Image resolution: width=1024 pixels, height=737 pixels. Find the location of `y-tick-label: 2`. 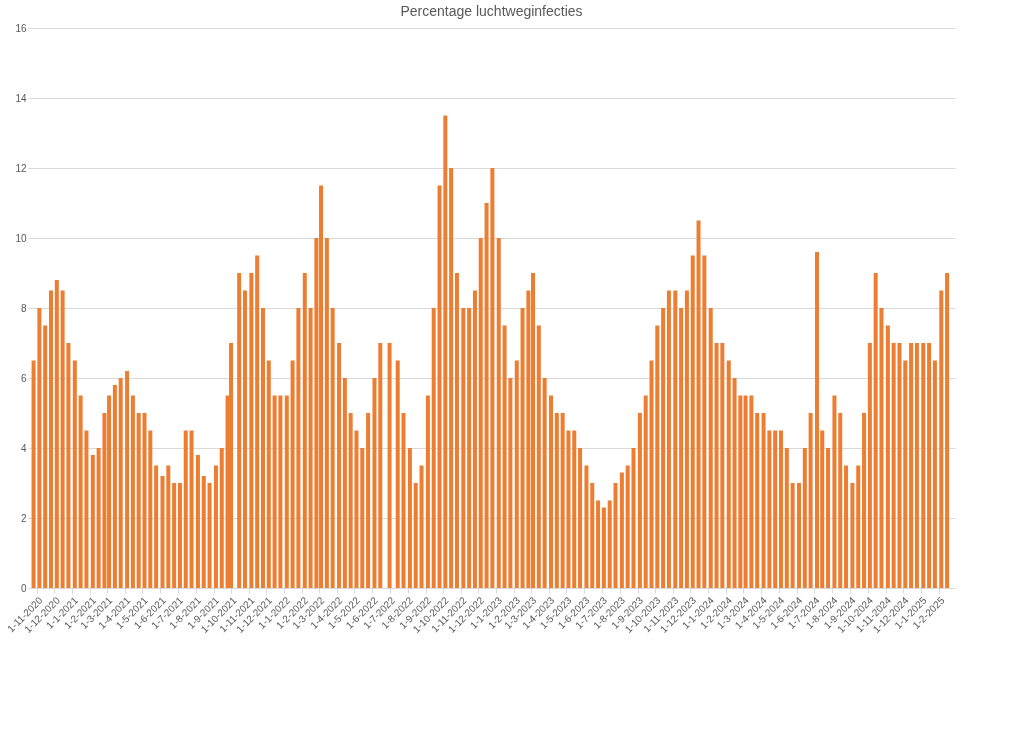

y-tick-label: 2 is located at coordinates (23, 518).